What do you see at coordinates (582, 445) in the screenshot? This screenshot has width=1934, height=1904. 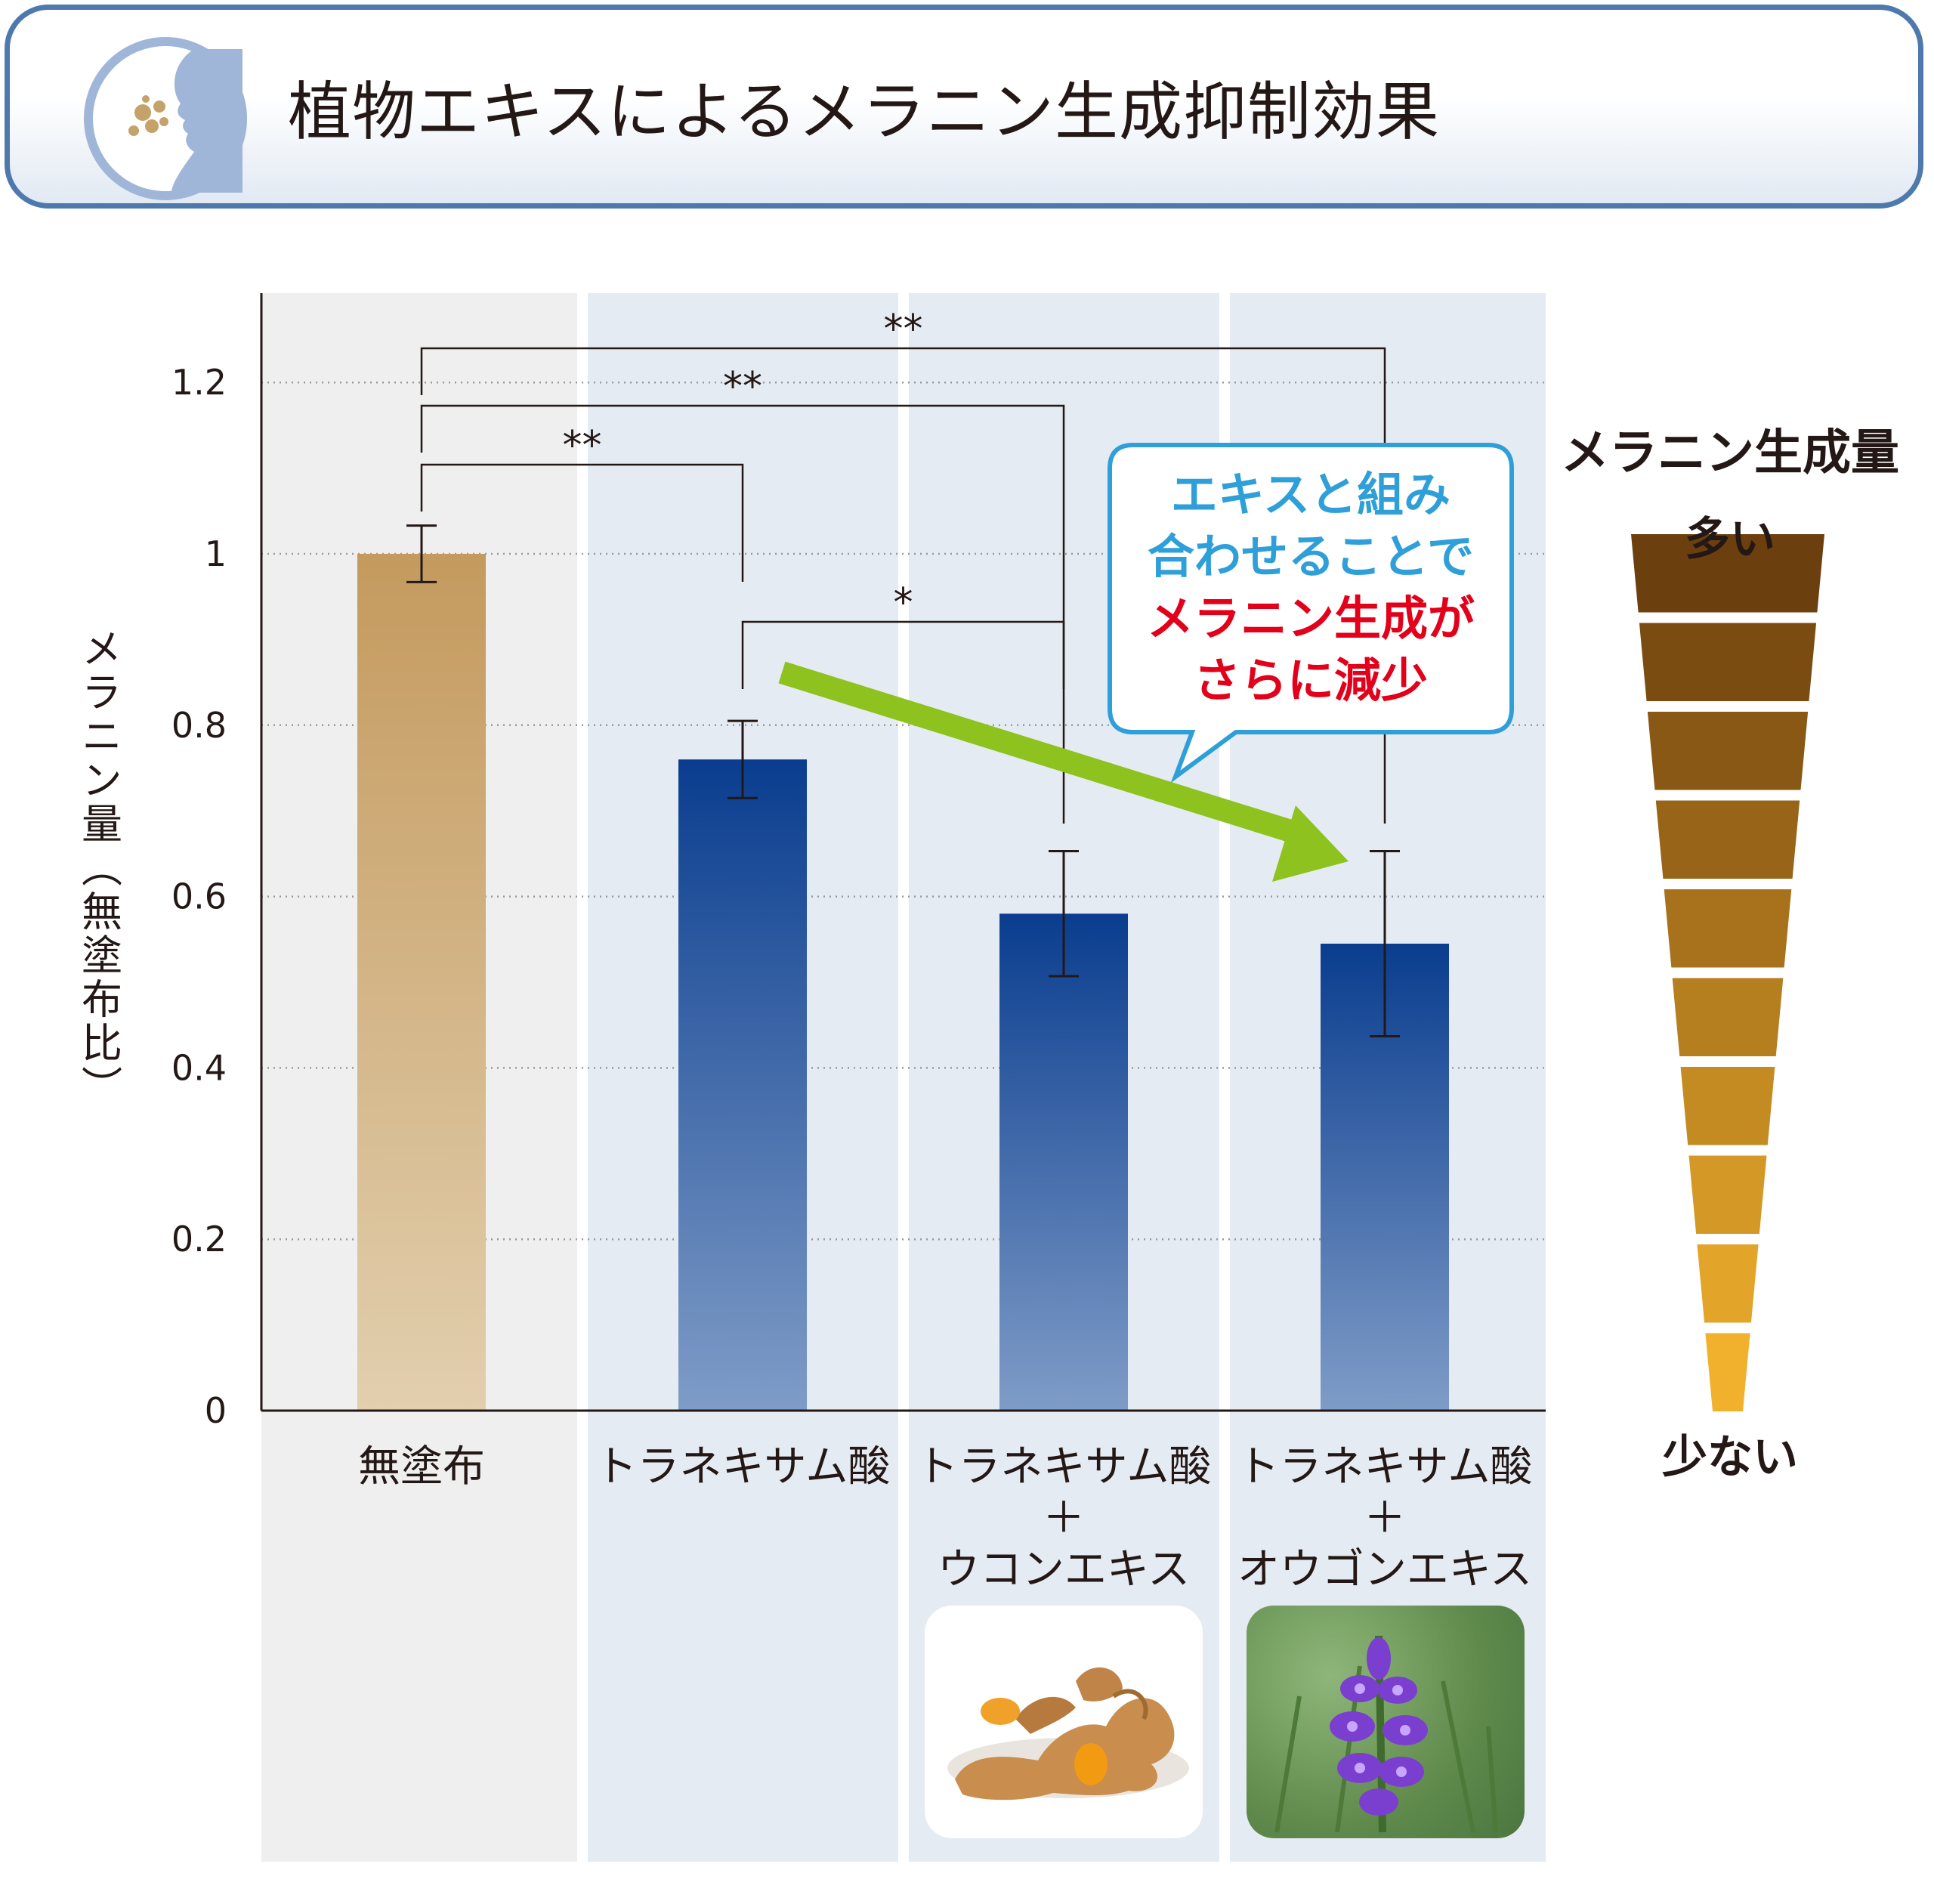 I see `significance-label-0: **` at bounding box center [582, 445].